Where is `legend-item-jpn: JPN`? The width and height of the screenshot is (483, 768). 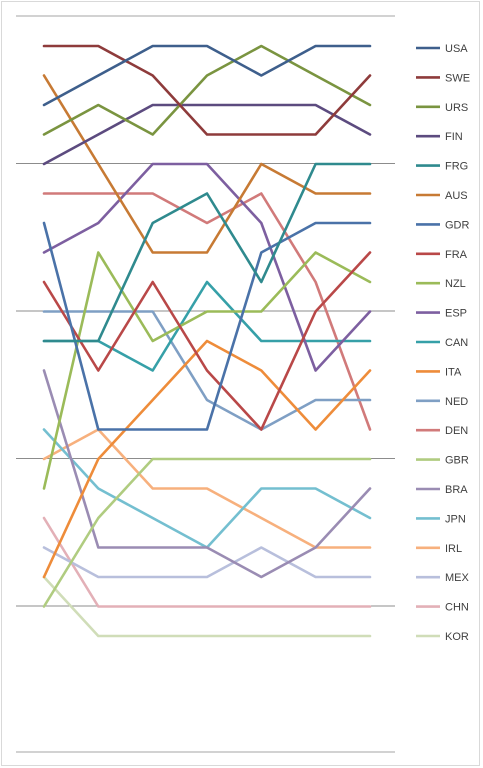
legend-item-jpn: JPN is located at coordinates (441, 519).